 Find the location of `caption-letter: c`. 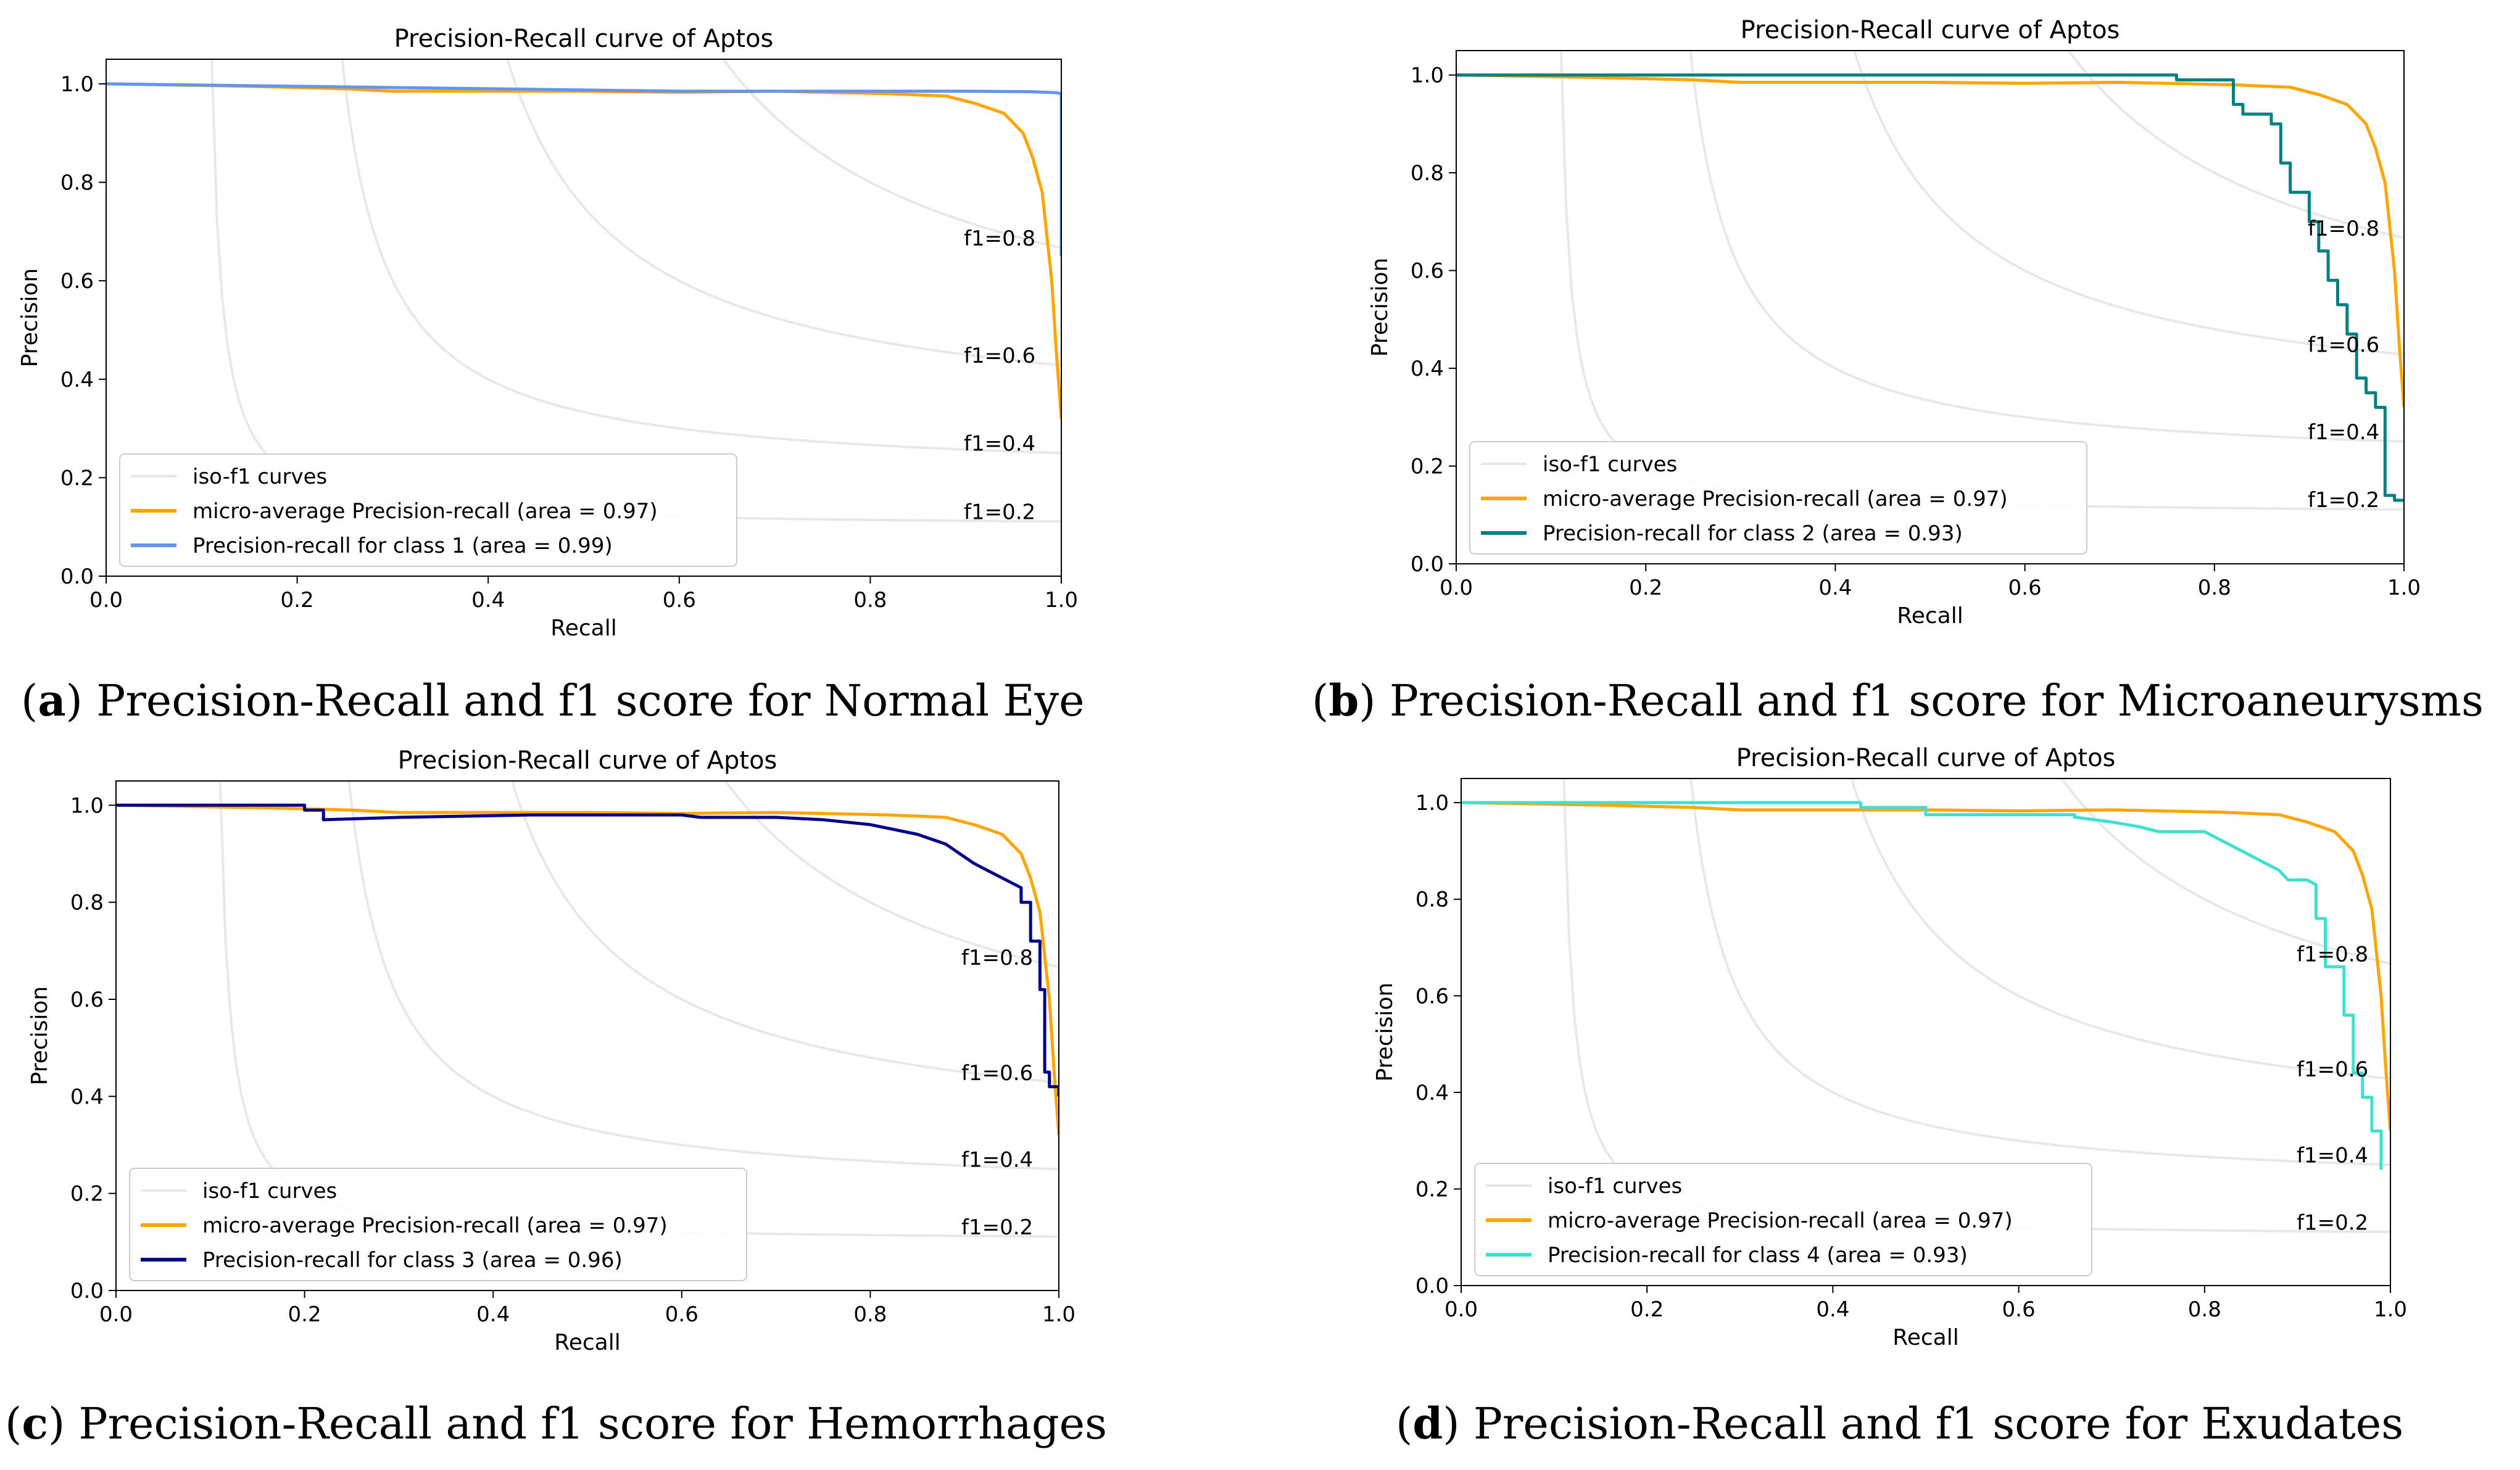

caption-letter: c is located at coordinates (35, 1423).